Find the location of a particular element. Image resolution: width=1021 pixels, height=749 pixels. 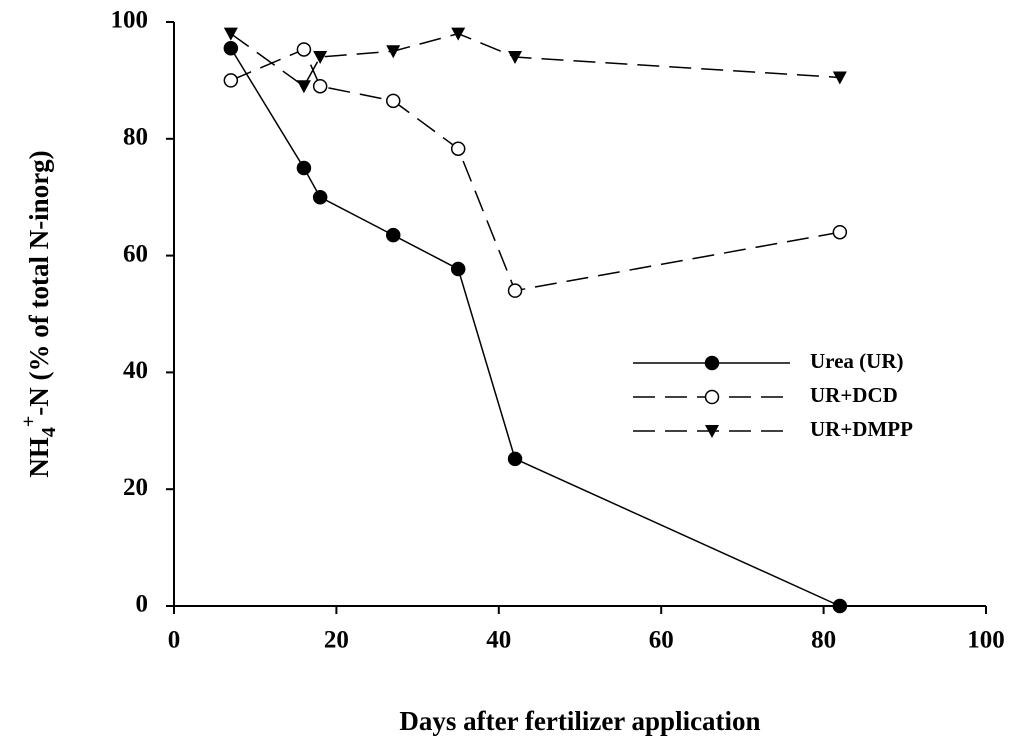

x-tick-label: 80 is located at coordinates (823, 640).